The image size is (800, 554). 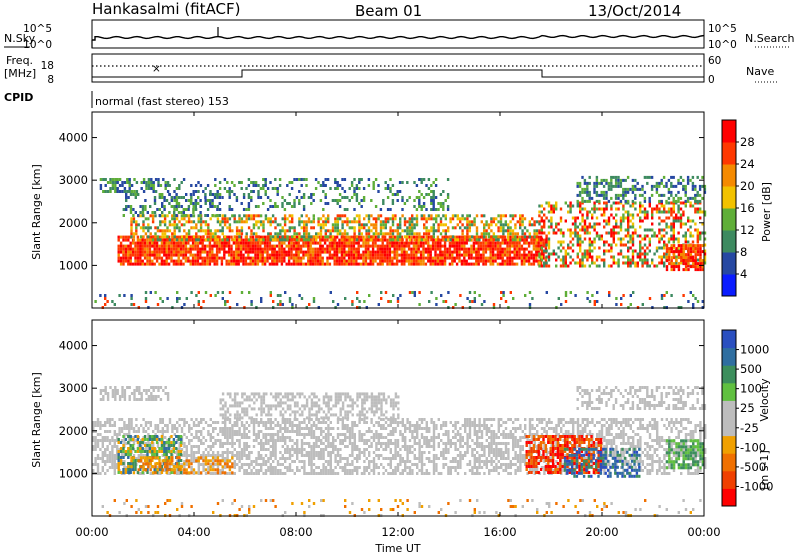 I want to click on colorbar-swatch, so click(x=729, y=241).